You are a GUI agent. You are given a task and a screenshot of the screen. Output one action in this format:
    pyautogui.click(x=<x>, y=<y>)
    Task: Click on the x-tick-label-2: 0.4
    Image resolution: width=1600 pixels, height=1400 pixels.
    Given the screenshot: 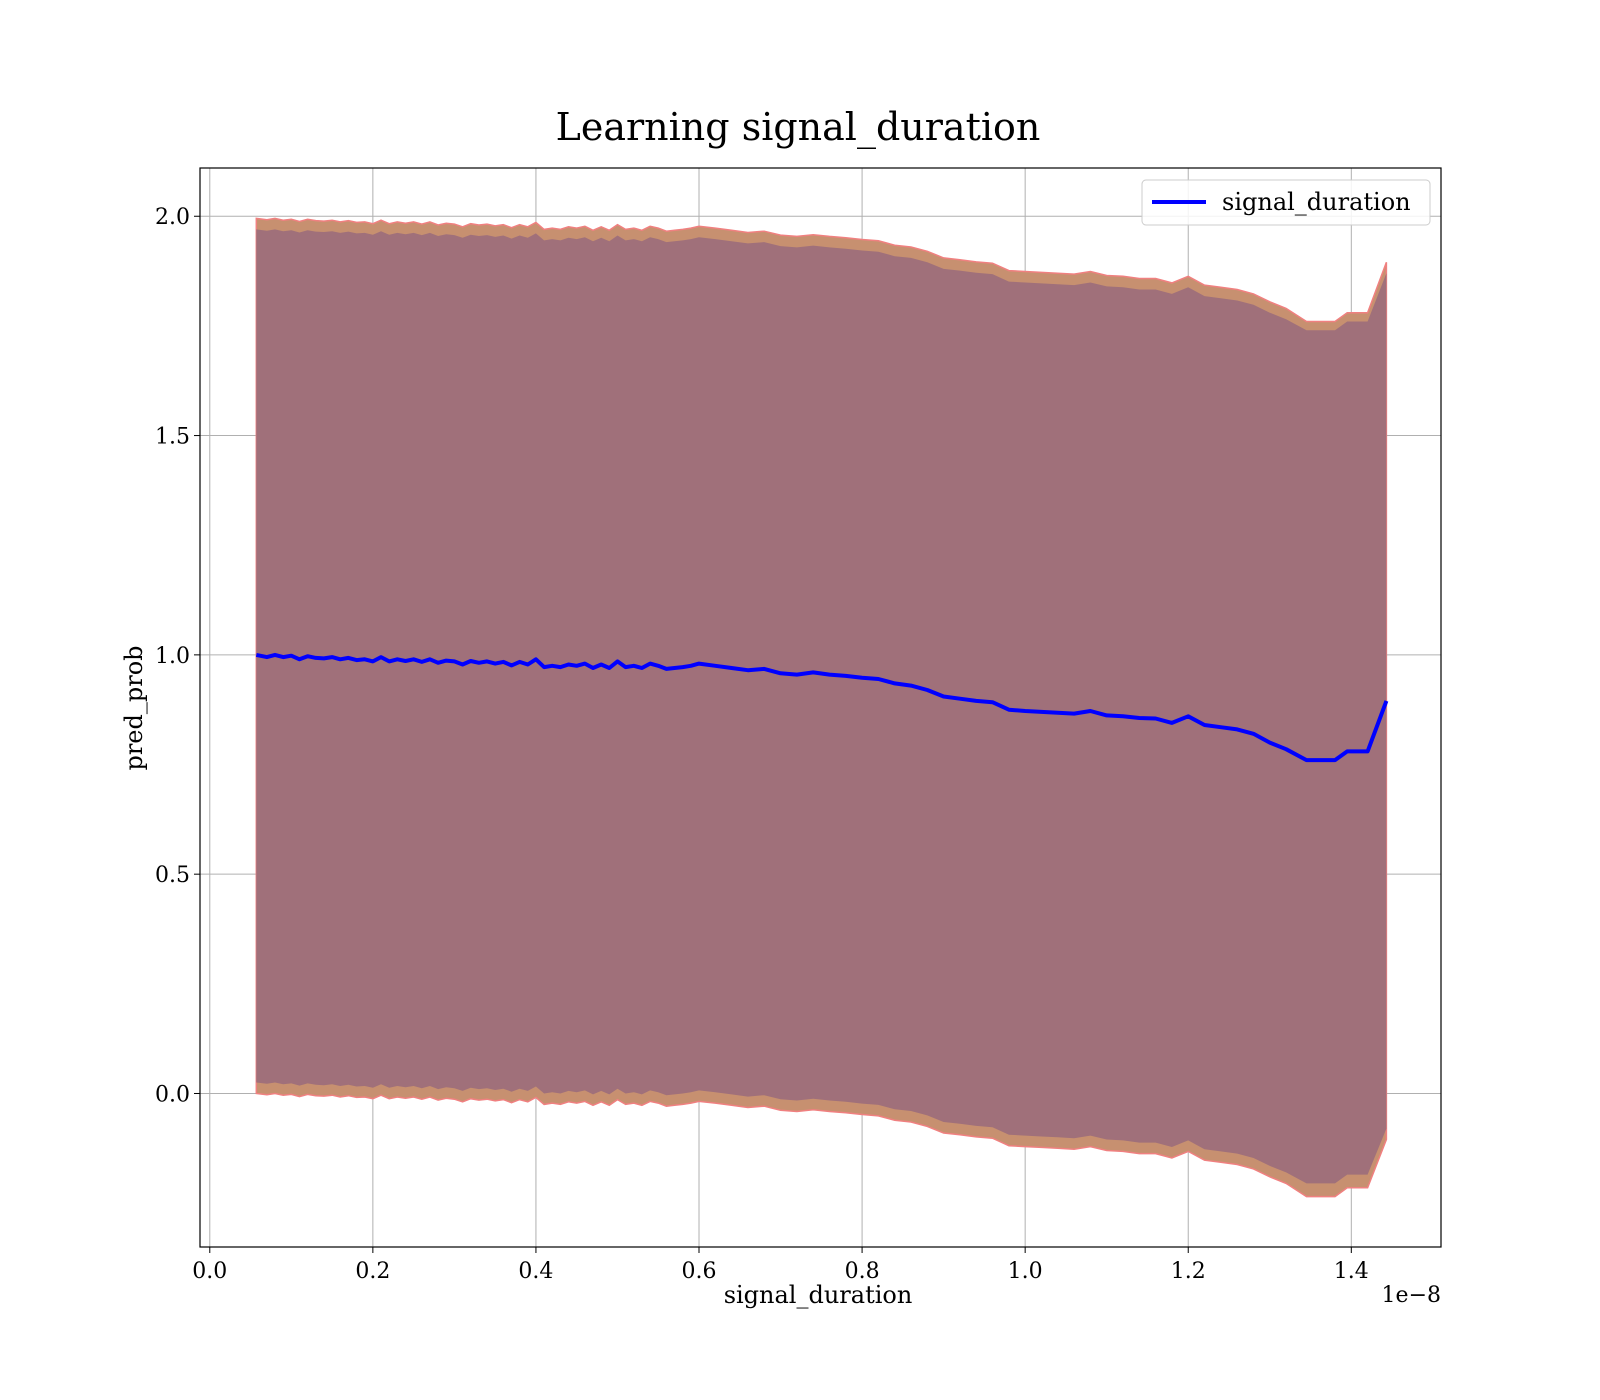 What is the action you would take?
    pyautogui.click(x=535, y=1271)
    